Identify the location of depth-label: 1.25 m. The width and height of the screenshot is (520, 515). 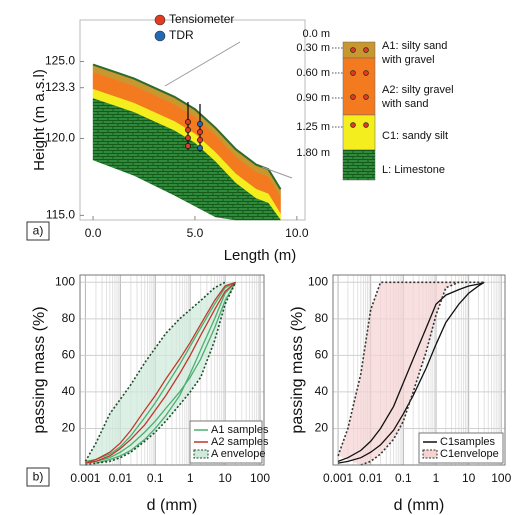
(313, 127).